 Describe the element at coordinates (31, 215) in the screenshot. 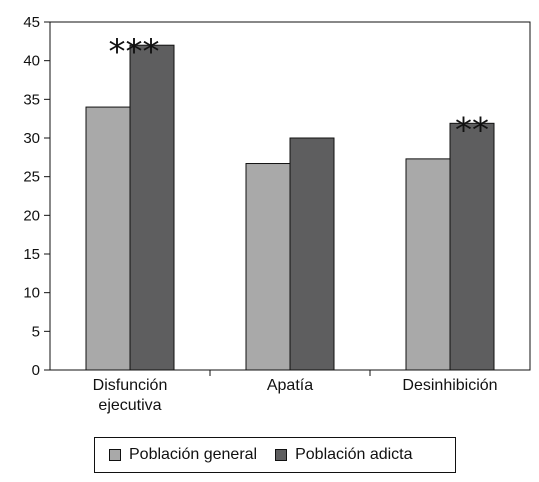

I see `y-tick-label-20: 20` at that location.